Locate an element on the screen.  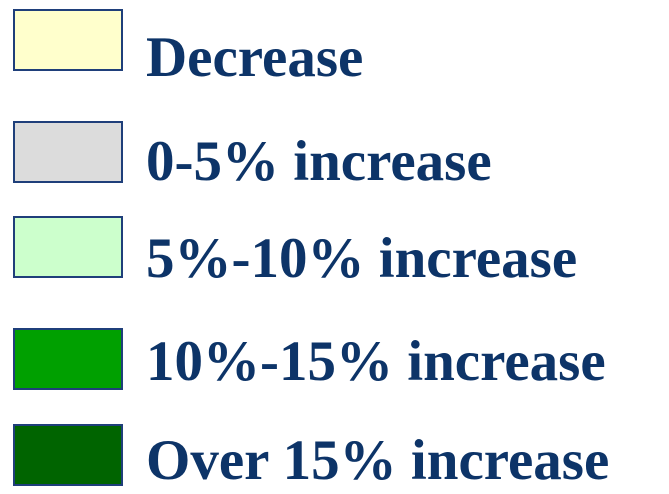
legend-item-10-15-increase: 10%-15% increase is located at coordinates (334, 363).